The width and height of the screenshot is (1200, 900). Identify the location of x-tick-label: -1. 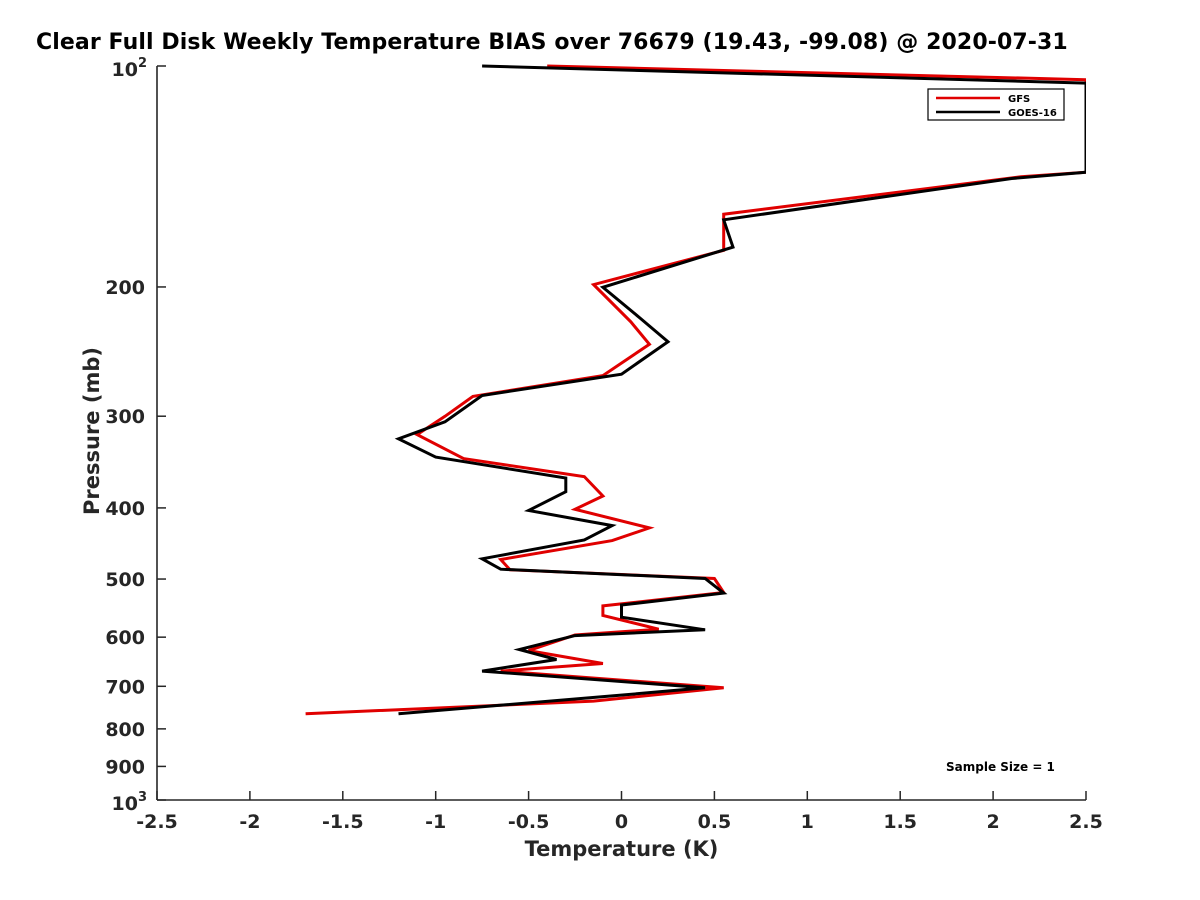
(435, 822).